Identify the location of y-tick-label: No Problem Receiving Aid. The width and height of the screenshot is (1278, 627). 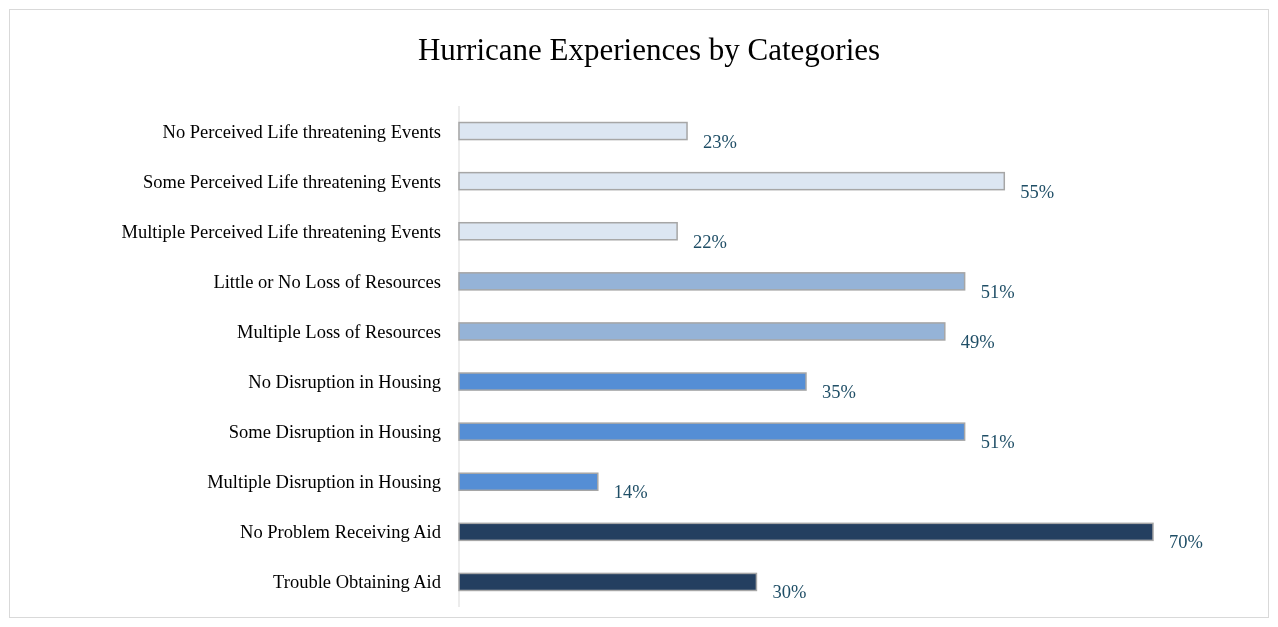
(341, 532).